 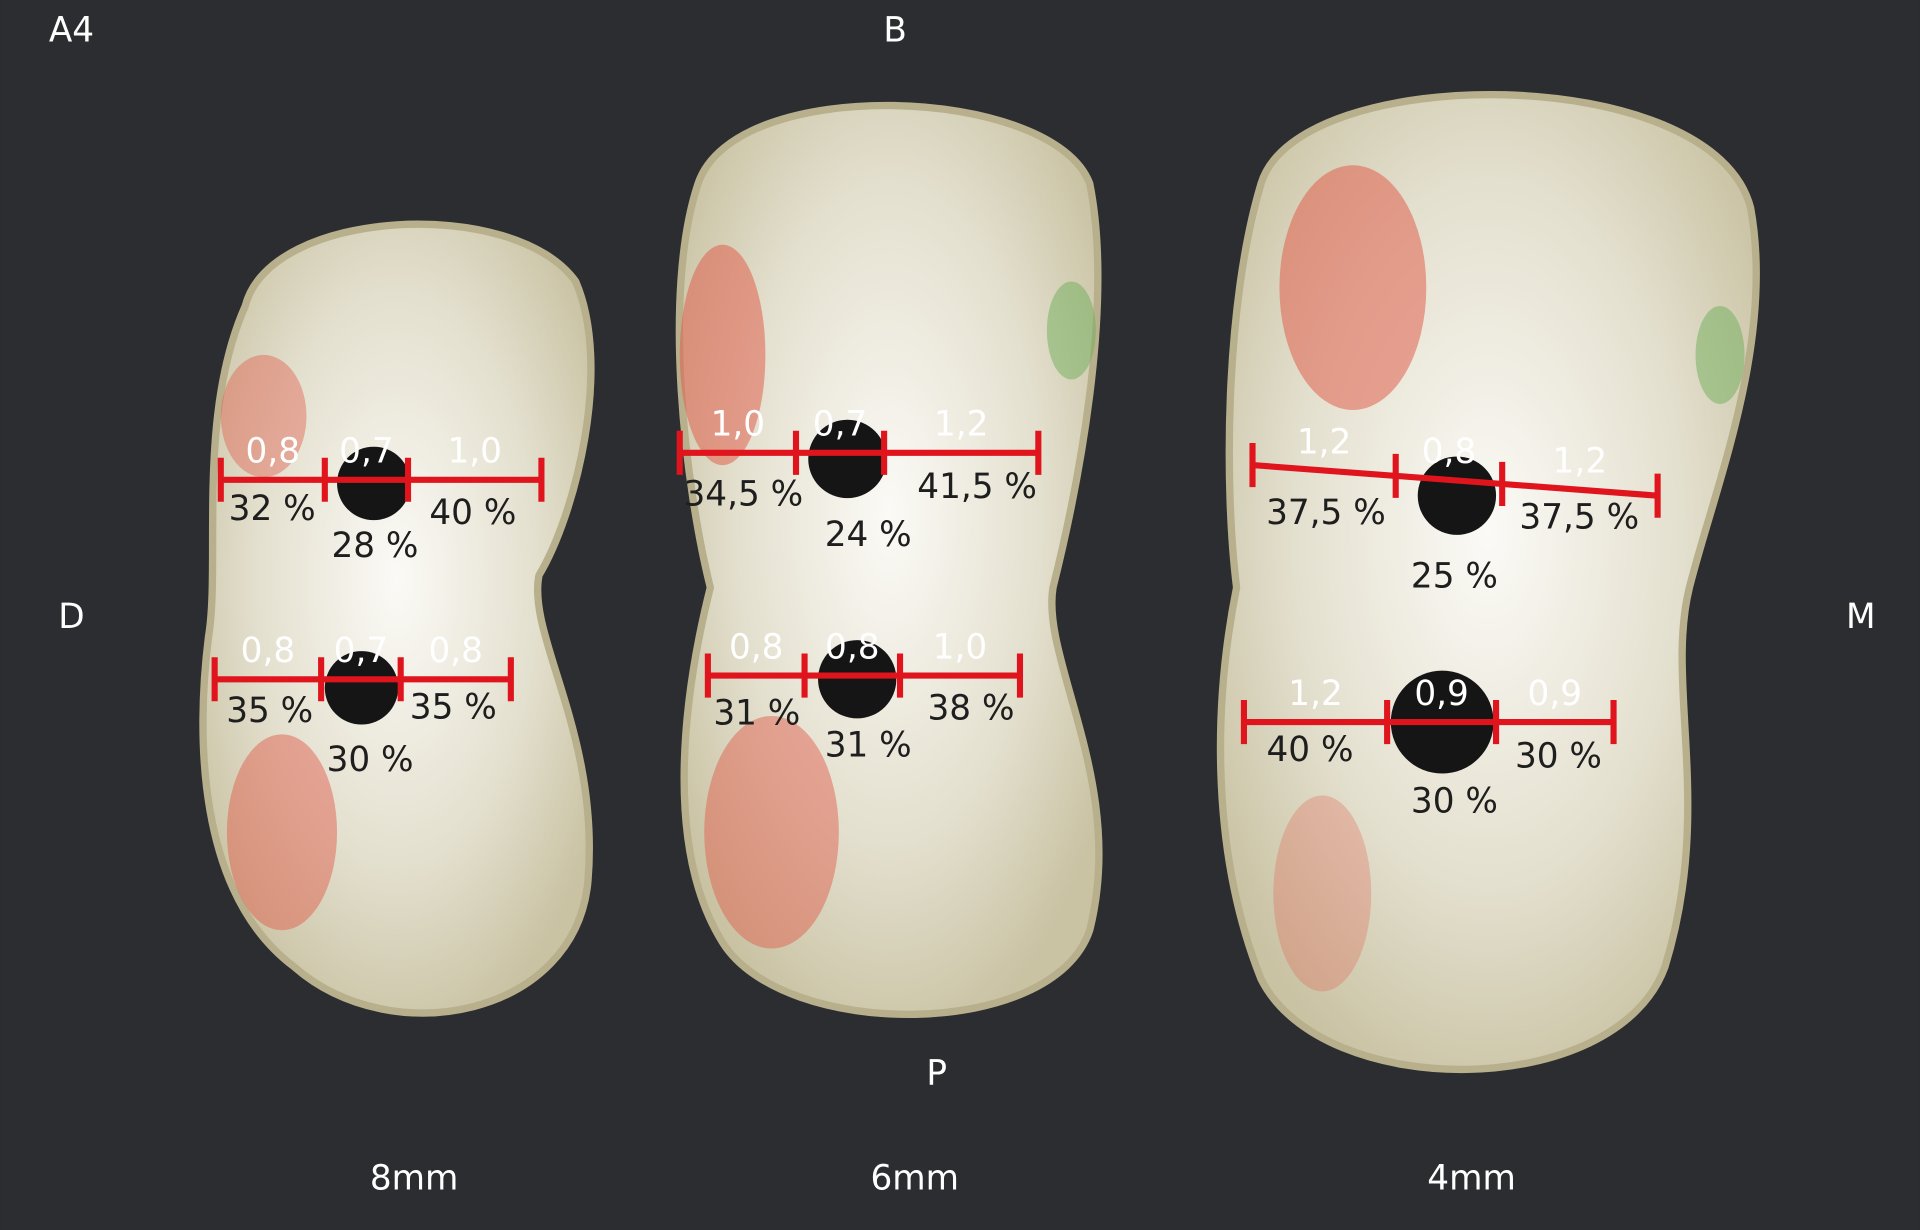 I want to click on orientation-label: B, so click(x=895, y=31).